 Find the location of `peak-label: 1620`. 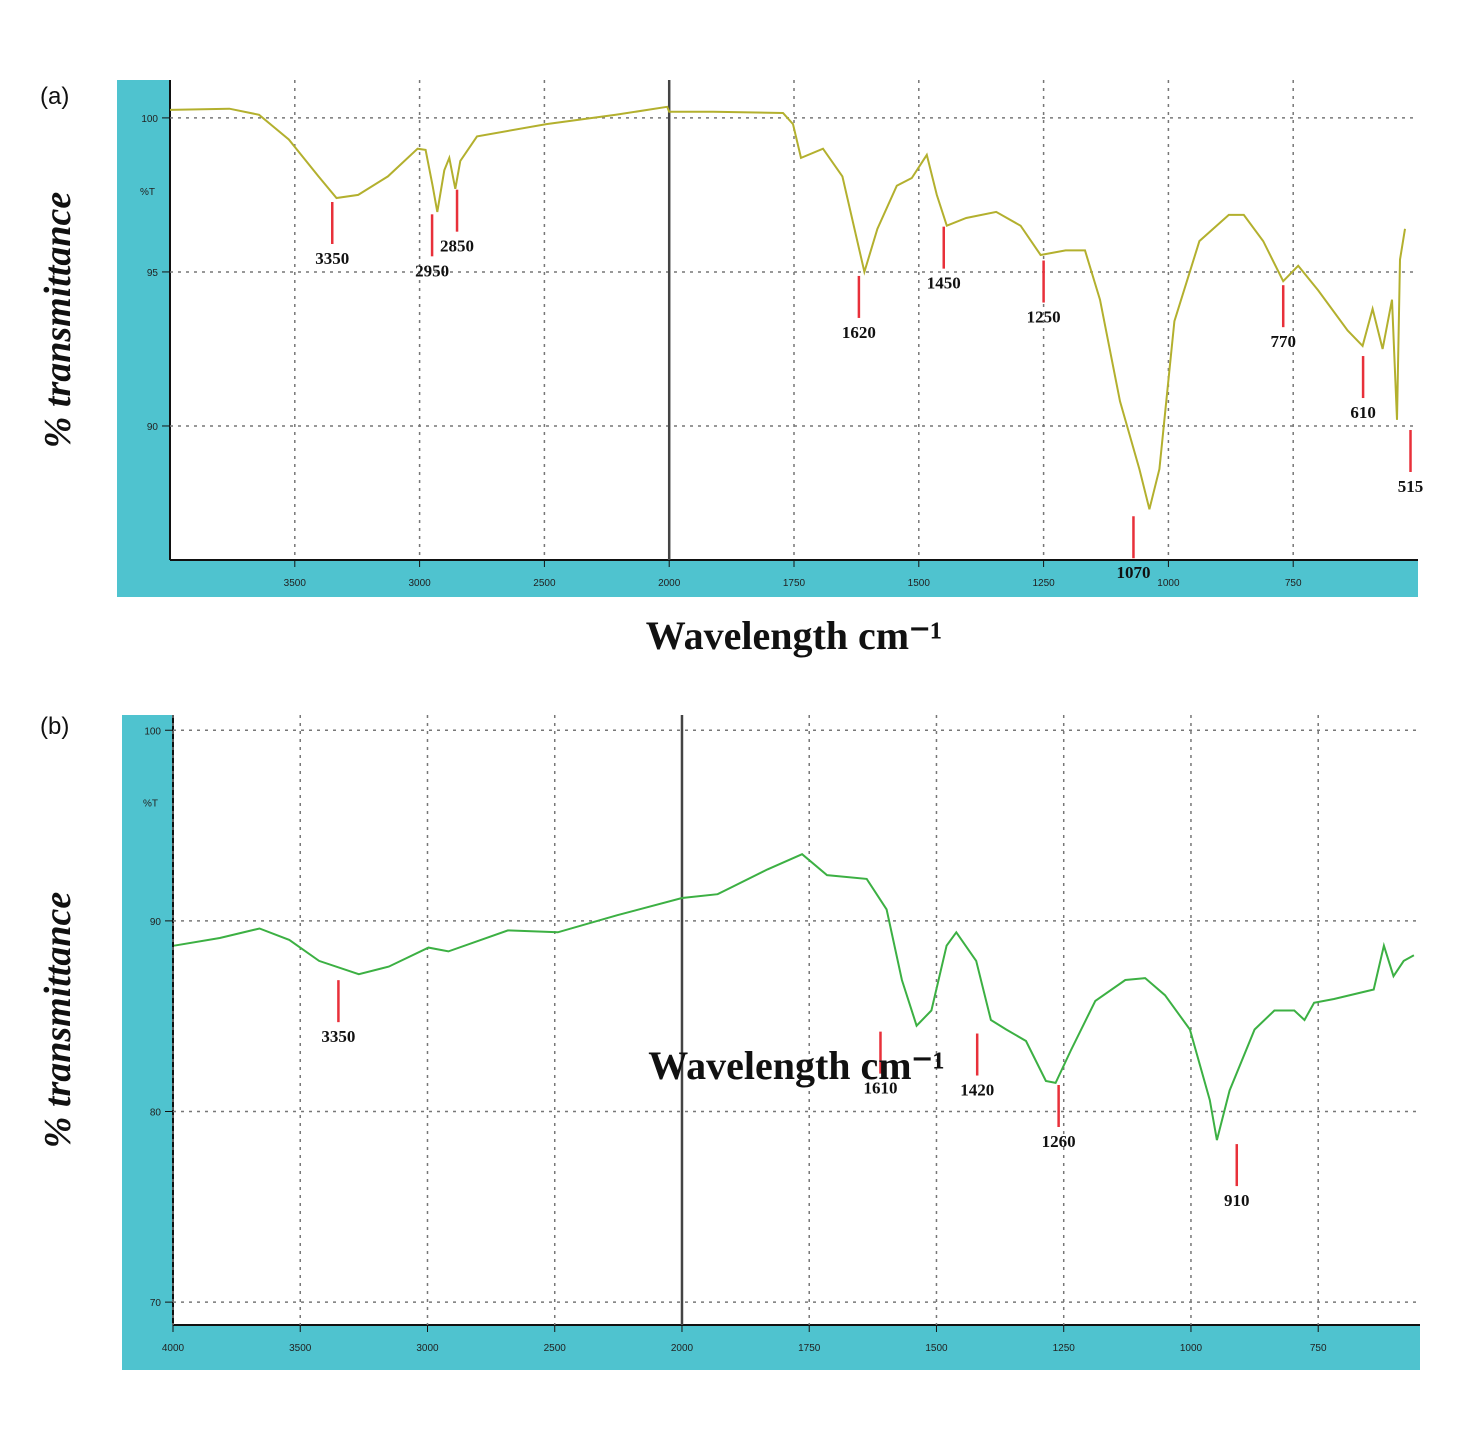

peak-label: 1620 is located at coordinates (859, 332).